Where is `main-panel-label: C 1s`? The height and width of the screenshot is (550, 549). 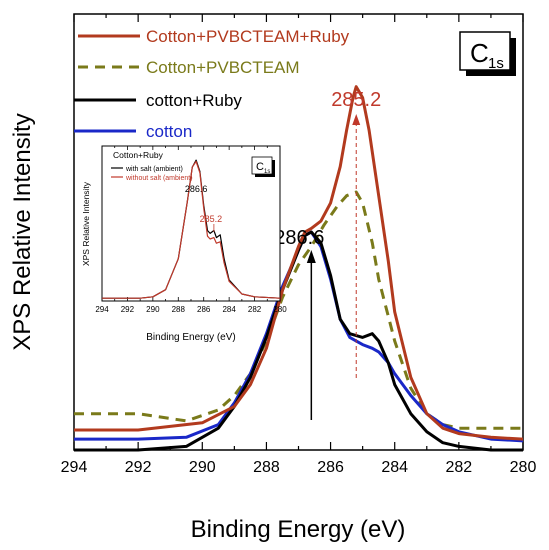
main-panel-label: C 1s is located at coordinates (487, 53).